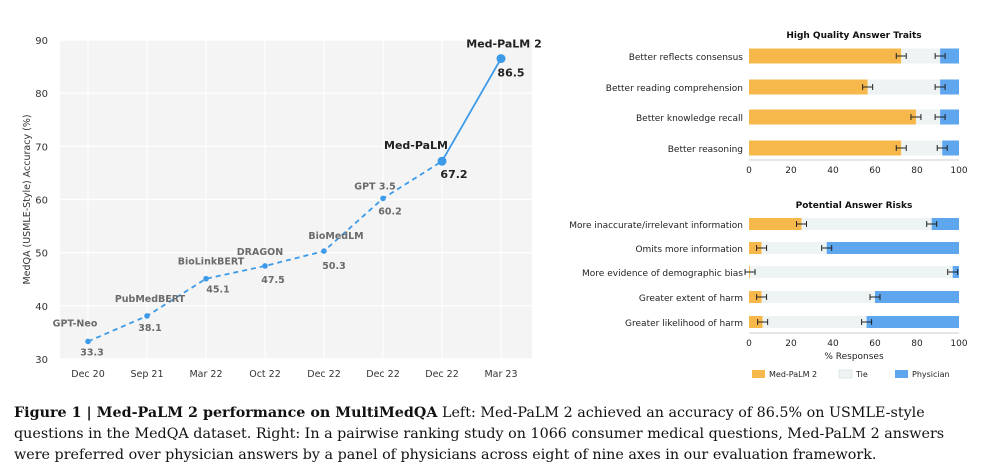 This screenshot has width=985, height=469. Describe the element at coordinates (205, 374) in the screenshot. I see `x-tick-label: Mar 22` at that location.